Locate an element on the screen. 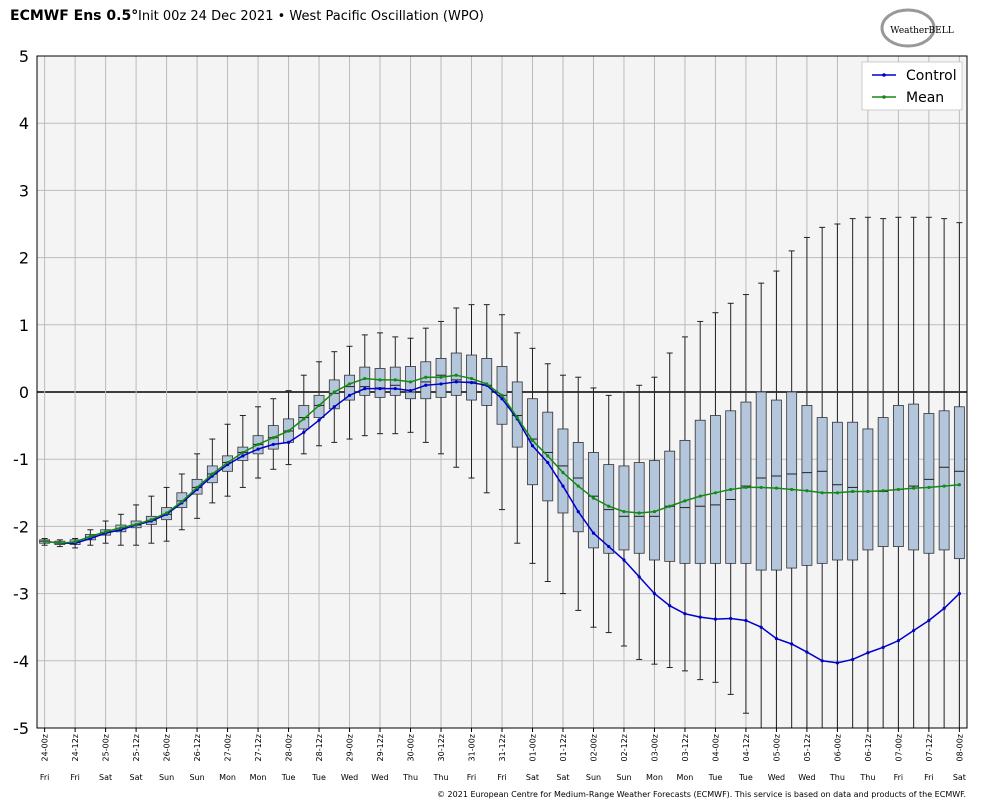 The width and height of the screenshot is (984, 812). y-tick-label: 1 is located at coordinates (24, 325).